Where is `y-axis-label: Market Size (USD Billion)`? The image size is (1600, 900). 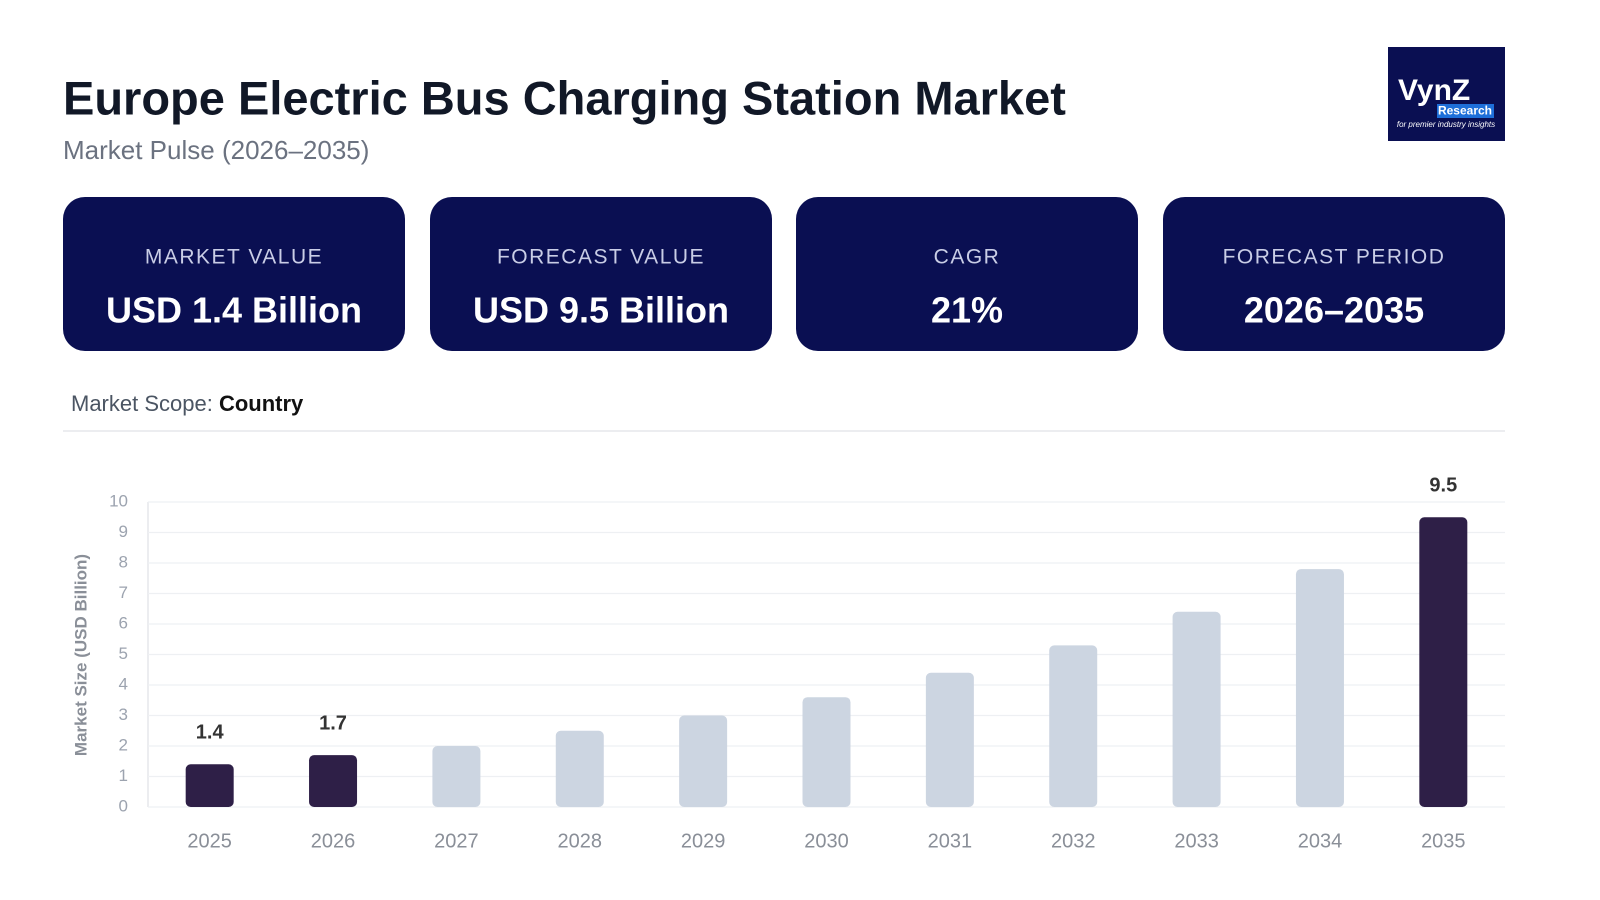
y-axis-label: Market Size (USD Billion) is located at coordinates (80, 655).